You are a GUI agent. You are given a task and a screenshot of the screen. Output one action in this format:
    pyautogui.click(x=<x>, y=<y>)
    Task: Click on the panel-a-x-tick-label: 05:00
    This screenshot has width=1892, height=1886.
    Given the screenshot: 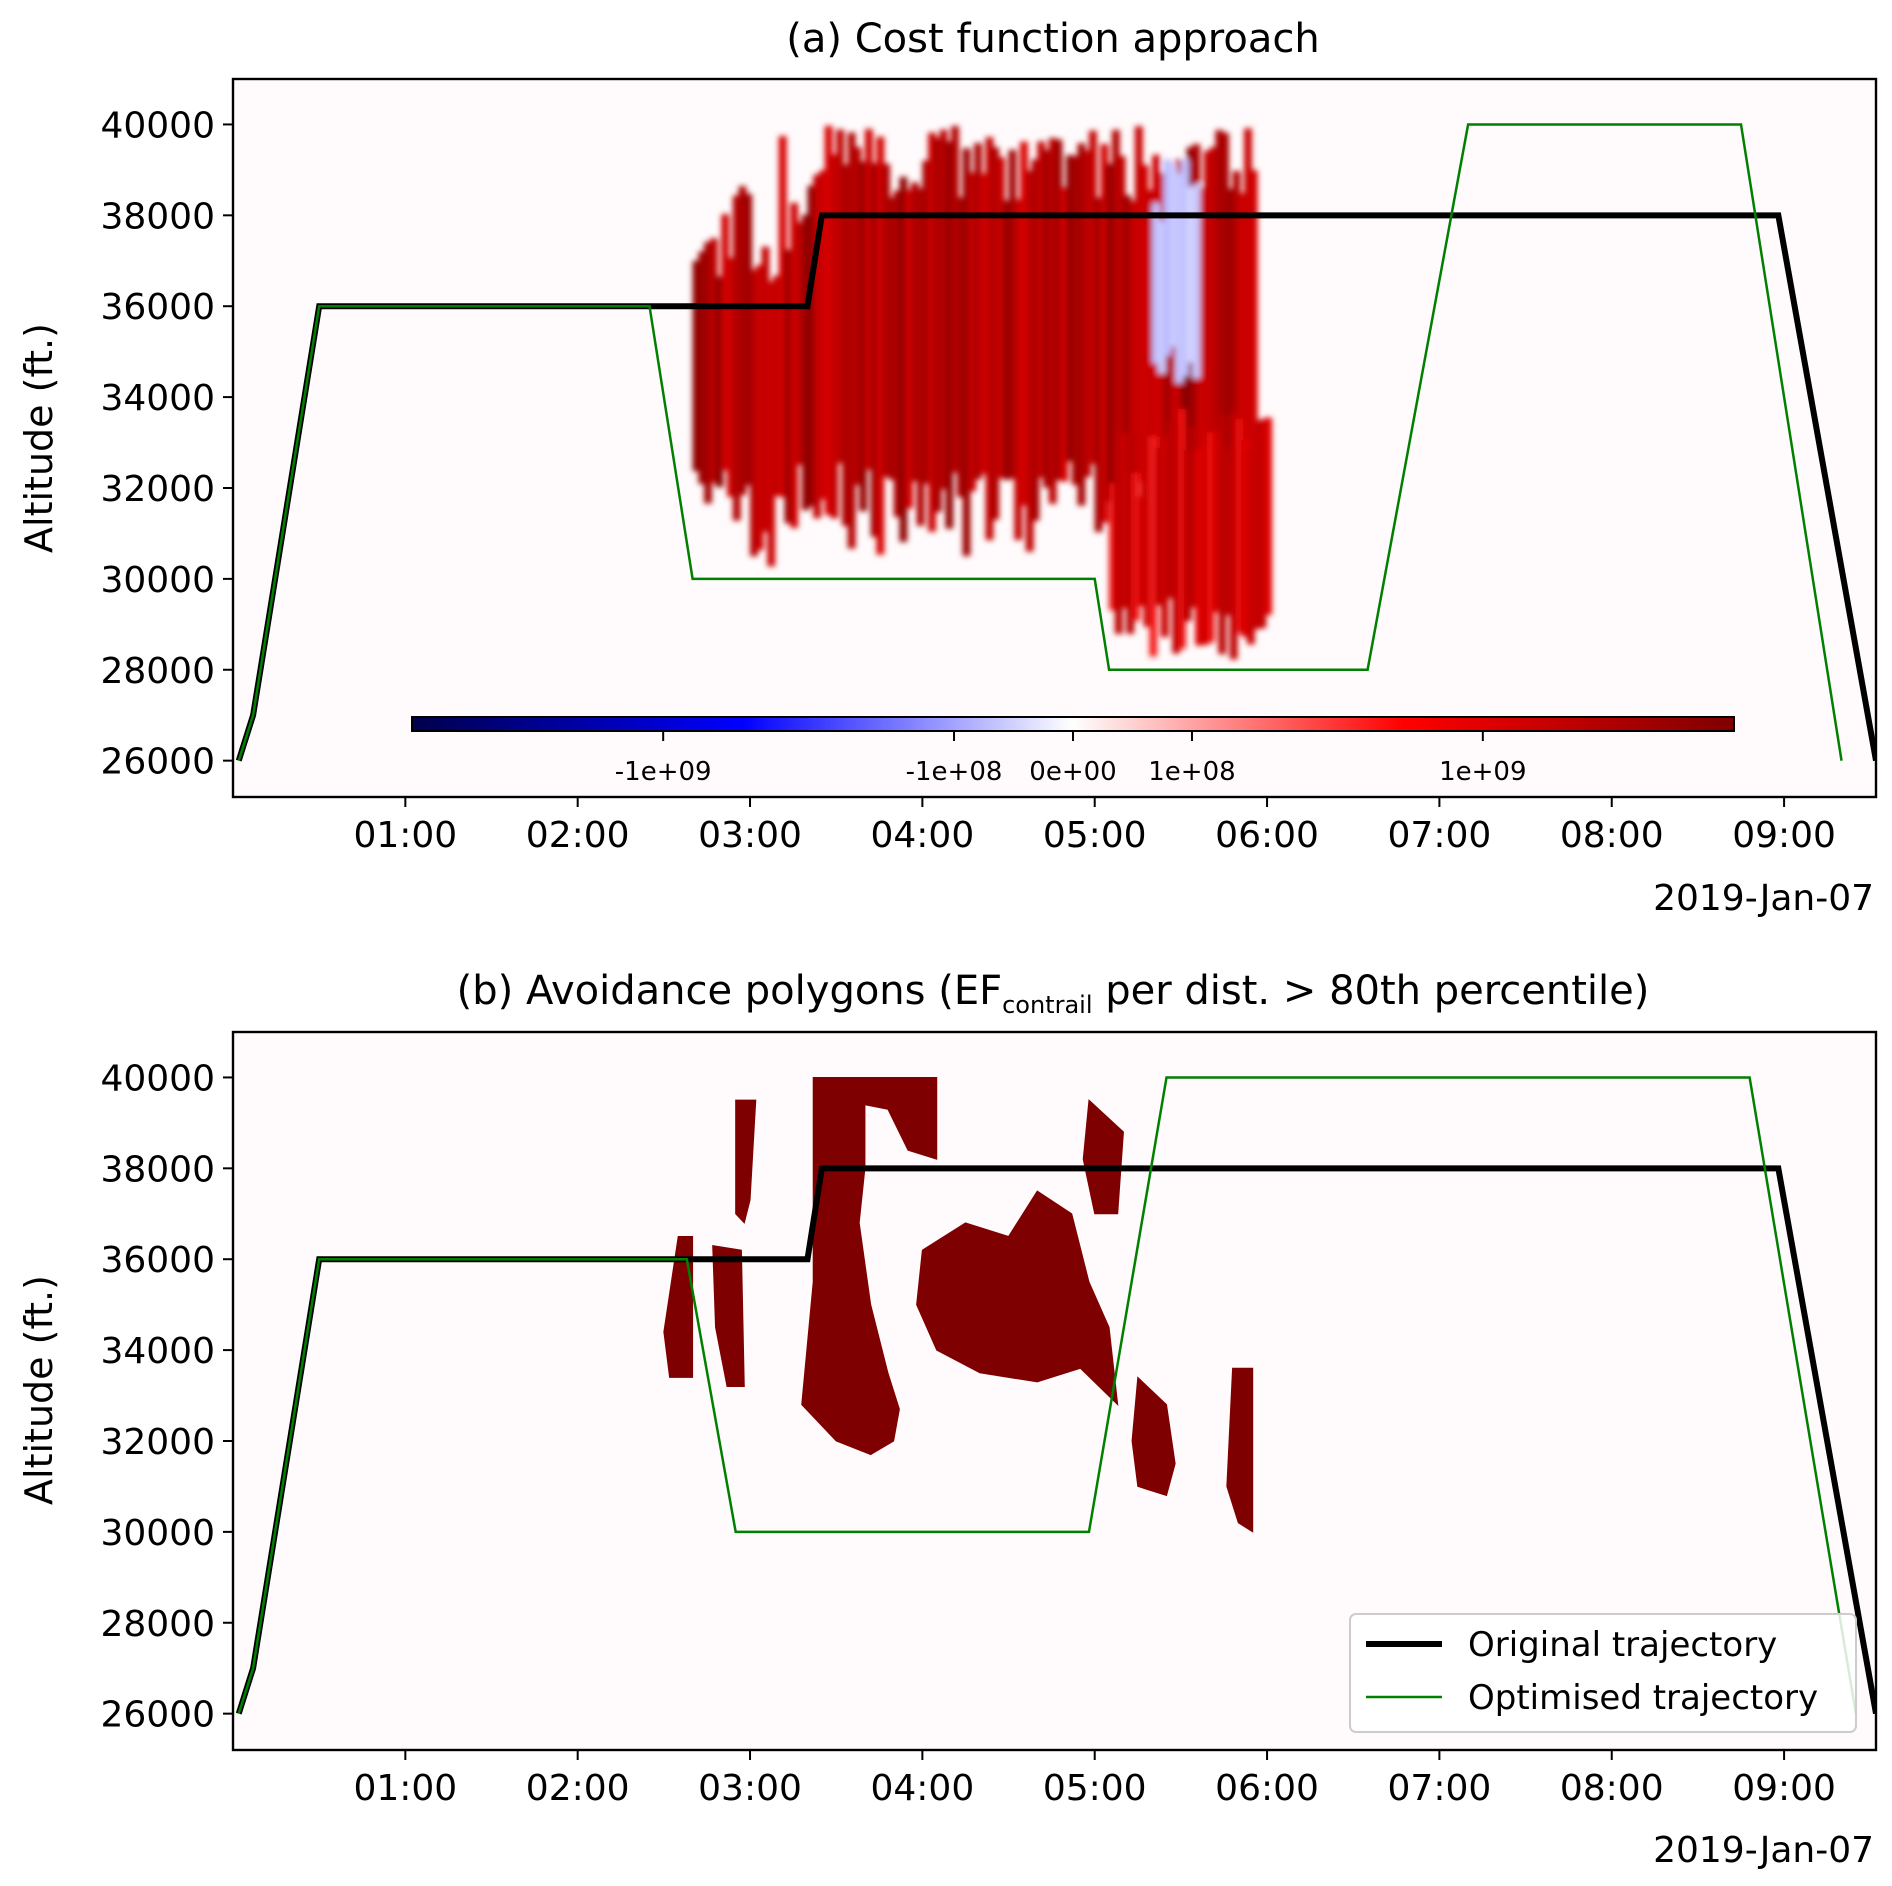 What is the action you would take?
    pyautogui.click(x=1095, y=835)
    